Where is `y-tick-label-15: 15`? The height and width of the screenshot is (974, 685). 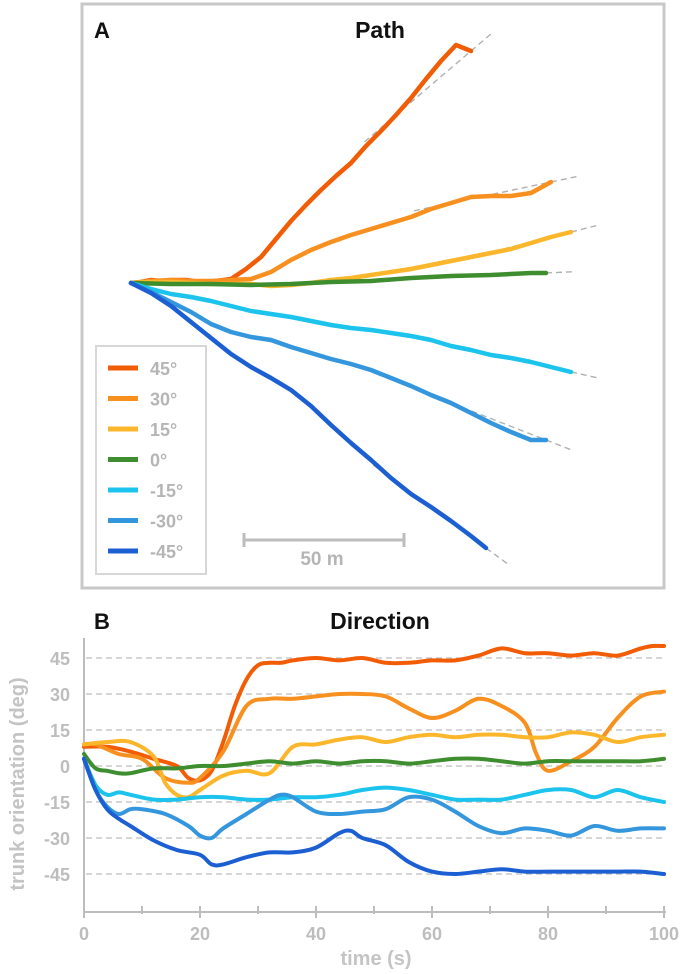 y-tick-label-15: 15 is located at coordinates (60, 731).